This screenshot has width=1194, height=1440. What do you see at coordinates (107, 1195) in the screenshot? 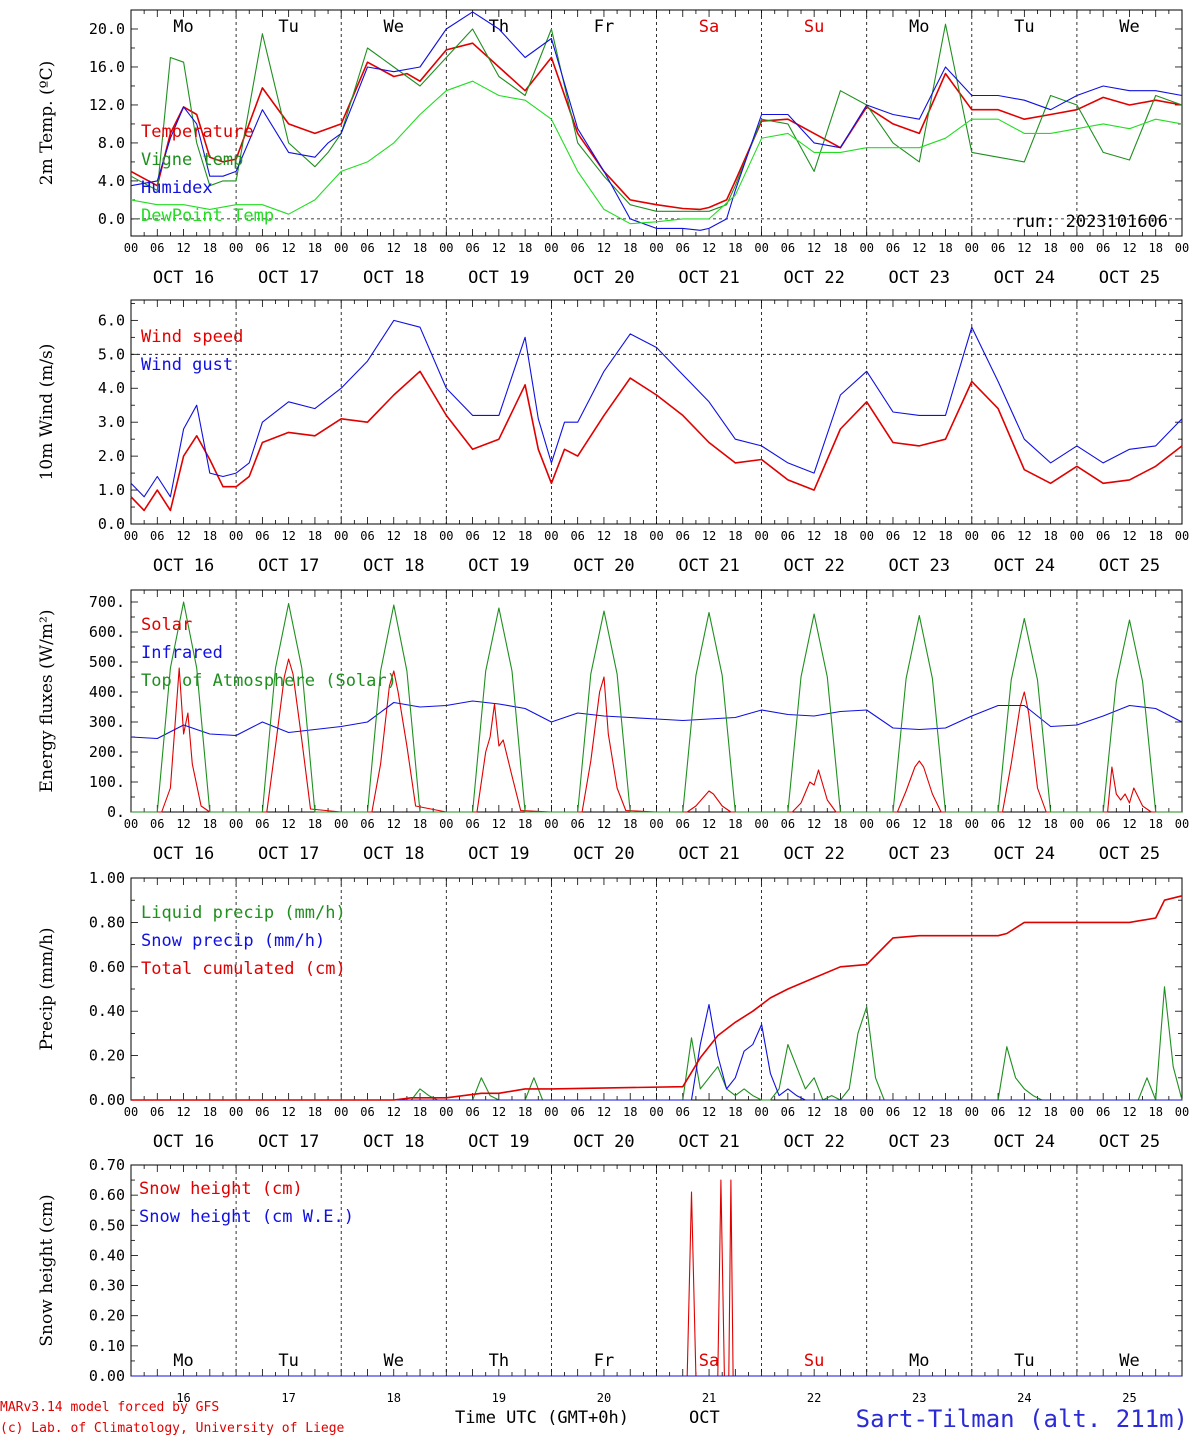
I see `y-tick-label: 0.60` at bounding box center [107, 1195].